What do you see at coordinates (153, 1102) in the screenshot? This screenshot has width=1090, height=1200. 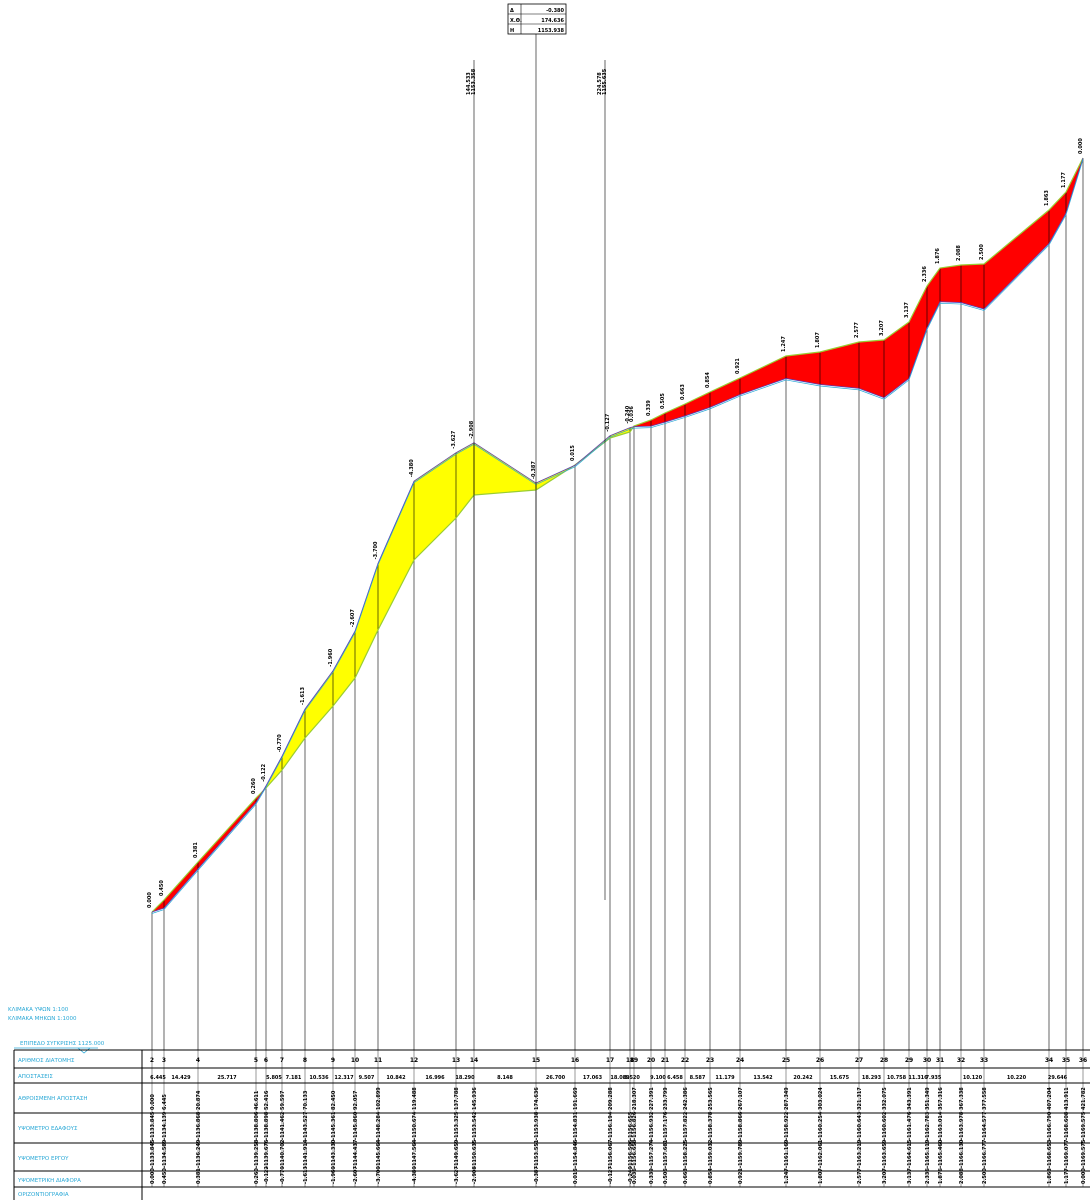 I see `cumulative-value-2: 0.000` at bounding box center [153, 1102].